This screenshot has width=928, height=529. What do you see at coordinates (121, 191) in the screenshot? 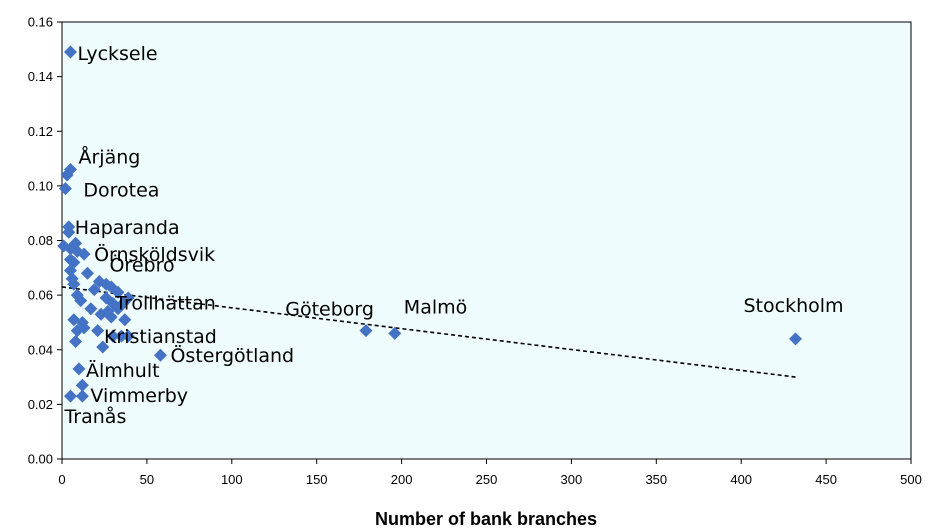
I see `data-label: Dorotea` at bounding box center [121, 191].